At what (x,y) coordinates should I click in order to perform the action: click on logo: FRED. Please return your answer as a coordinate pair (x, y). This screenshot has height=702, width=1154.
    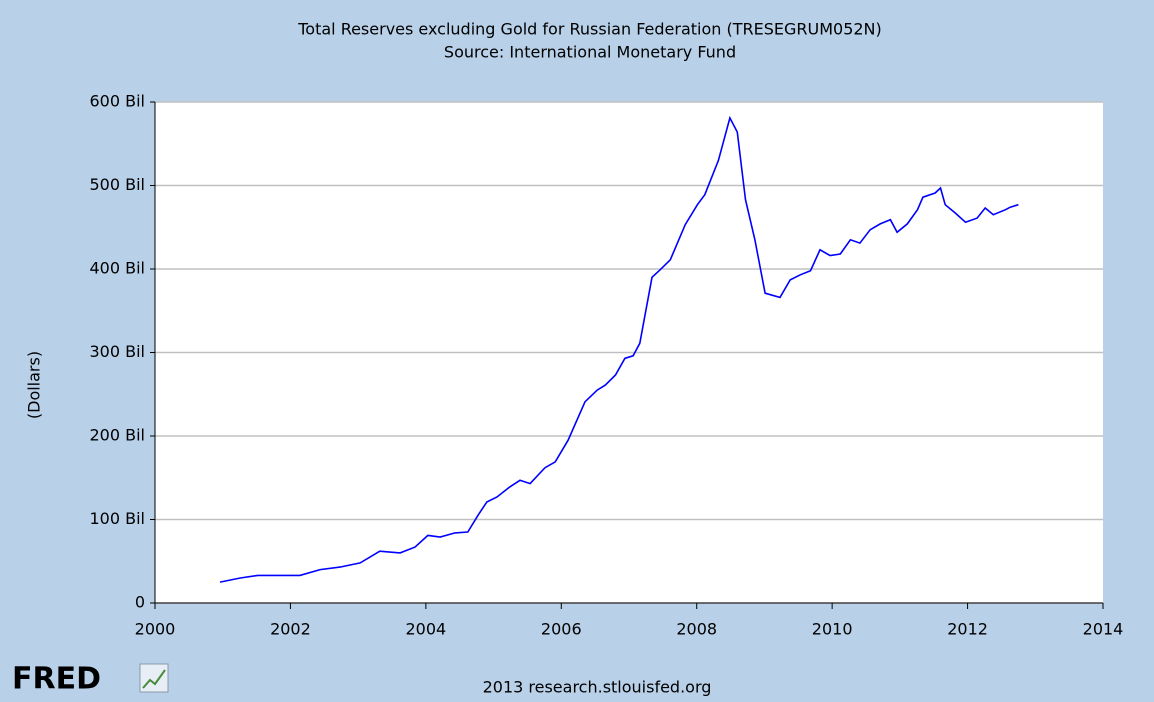
    Looking at the image, I should click on (56, 679).